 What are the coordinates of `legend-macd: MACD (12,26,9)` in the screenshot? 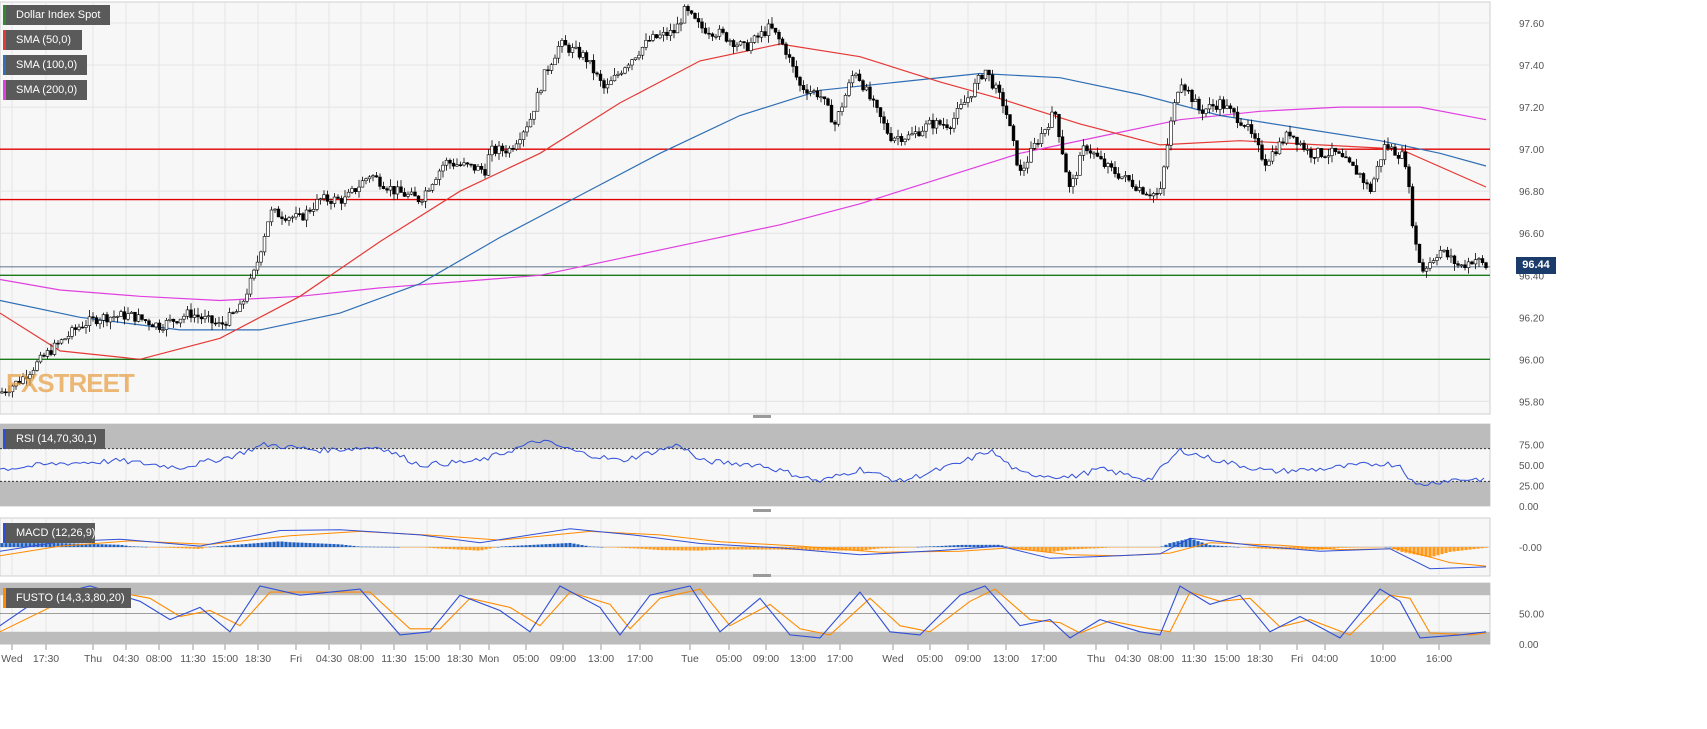 It's located at (49, 533).